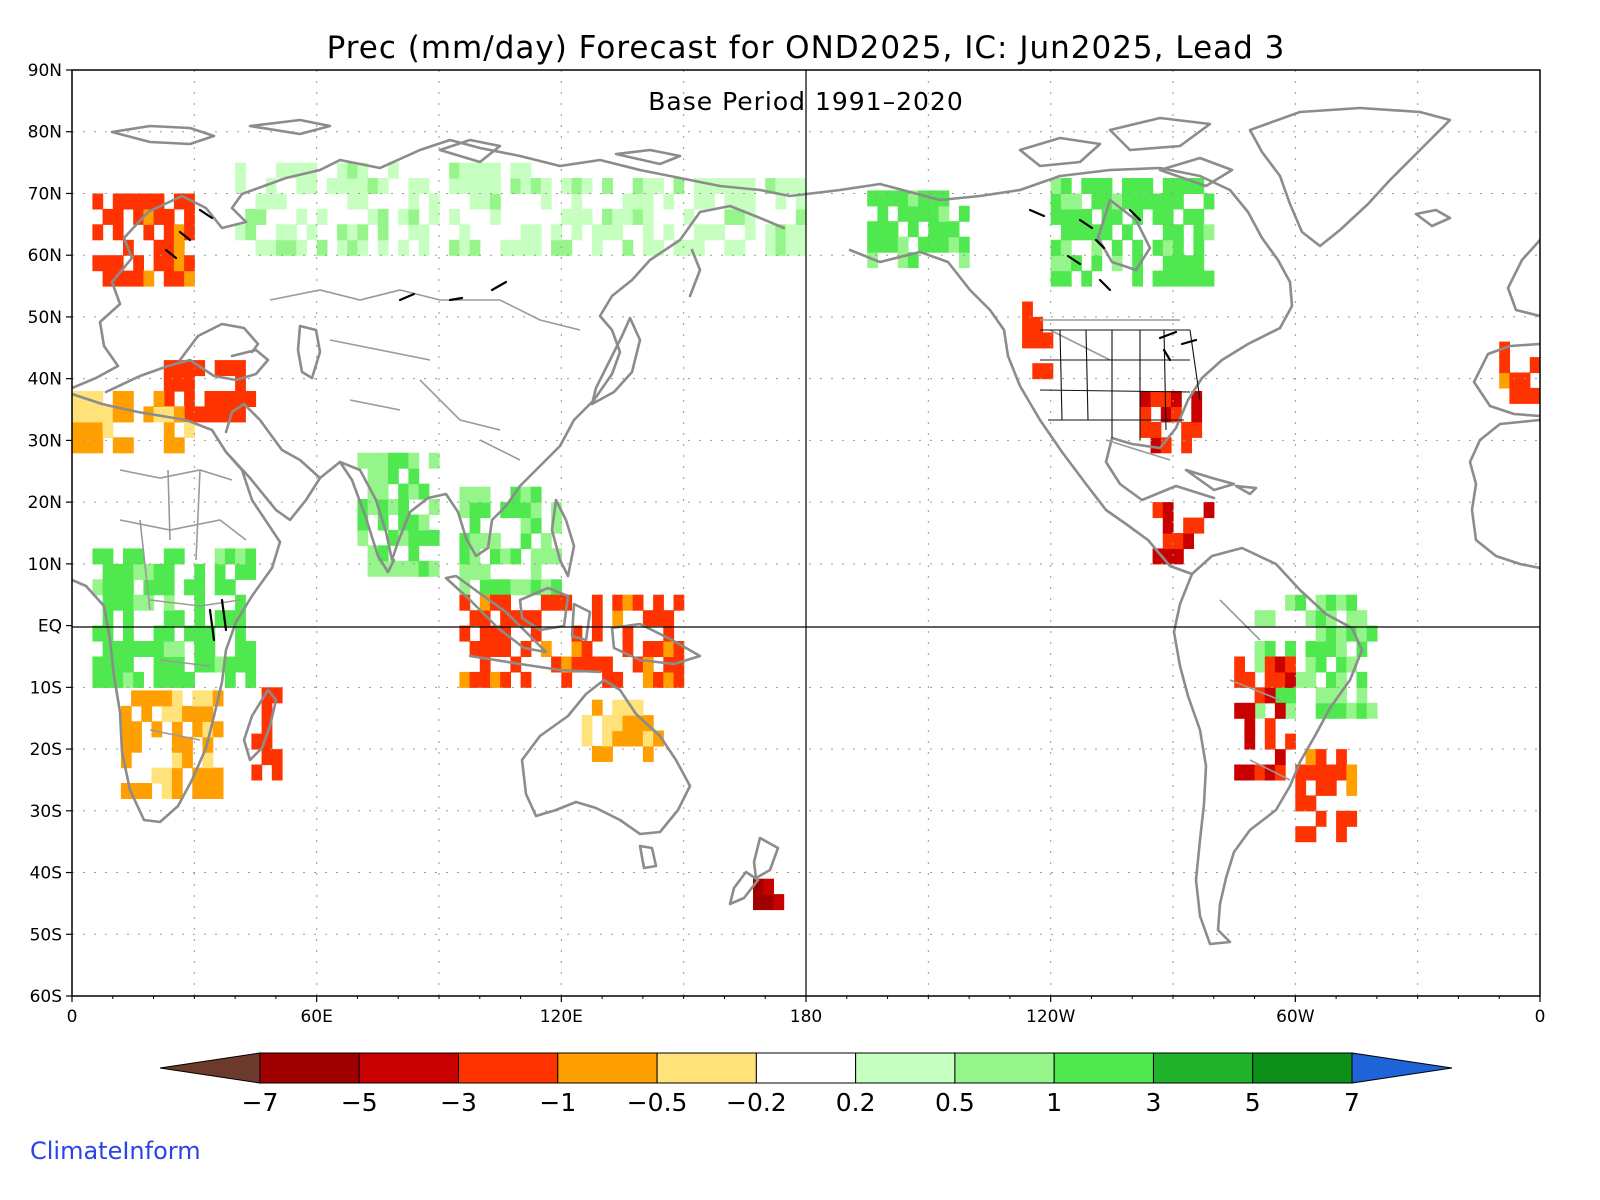 Image resolution: width=1600 pixels, height=1200 pixels. Describe the element at coordinates (46, 997) in the screenshot. I see `lat-tick-label: 60S` at that location.